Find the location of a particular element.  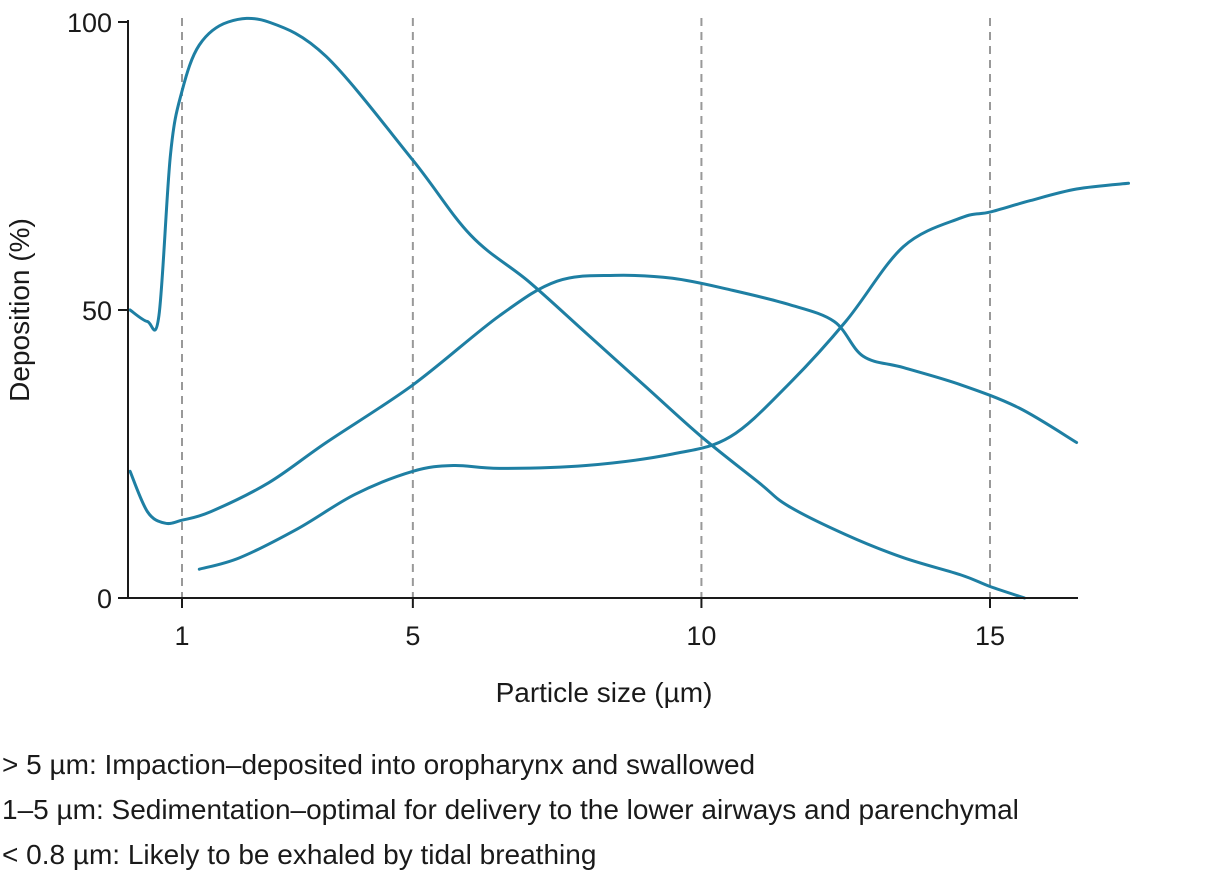

x-ticks: 1 5 10 15 is located at coordinates (589, 624).